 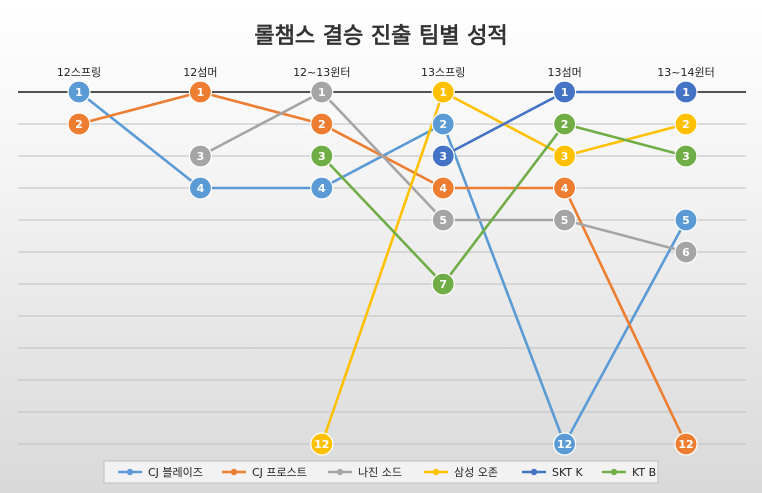 I want to click on category-label: 13스프링, so click(x=443, y=72).